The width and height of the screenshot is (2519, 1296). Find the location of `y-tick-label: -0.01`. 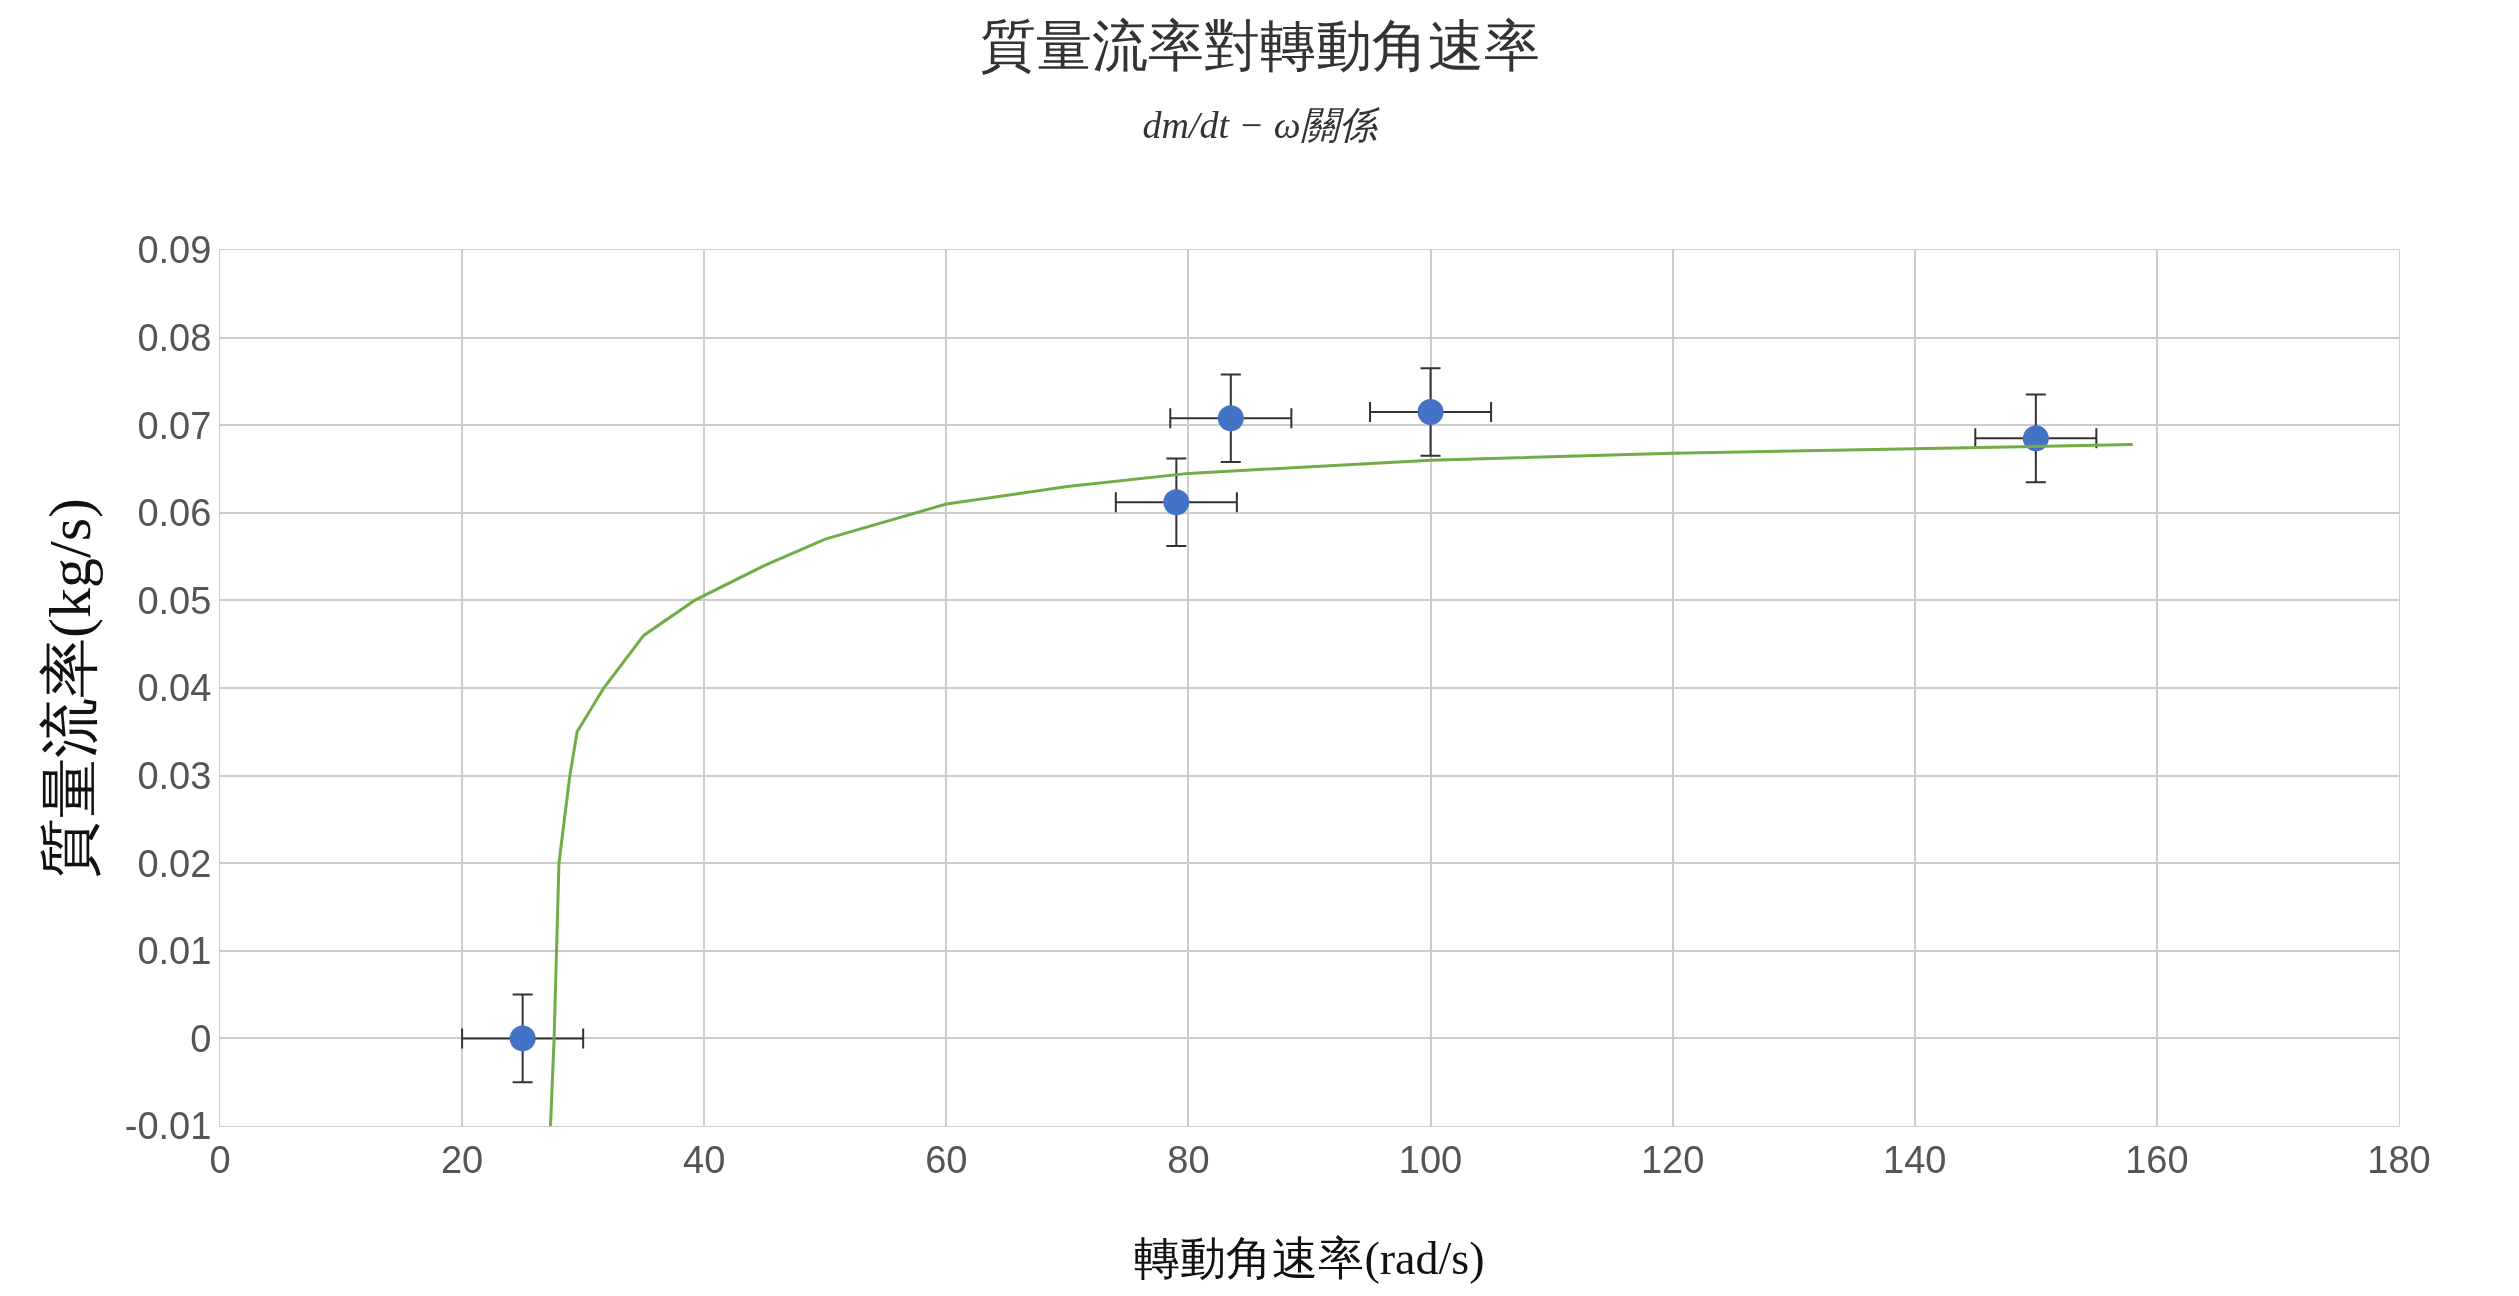

y-tick-label: -0.01 is located at coordinates (168, 1126).